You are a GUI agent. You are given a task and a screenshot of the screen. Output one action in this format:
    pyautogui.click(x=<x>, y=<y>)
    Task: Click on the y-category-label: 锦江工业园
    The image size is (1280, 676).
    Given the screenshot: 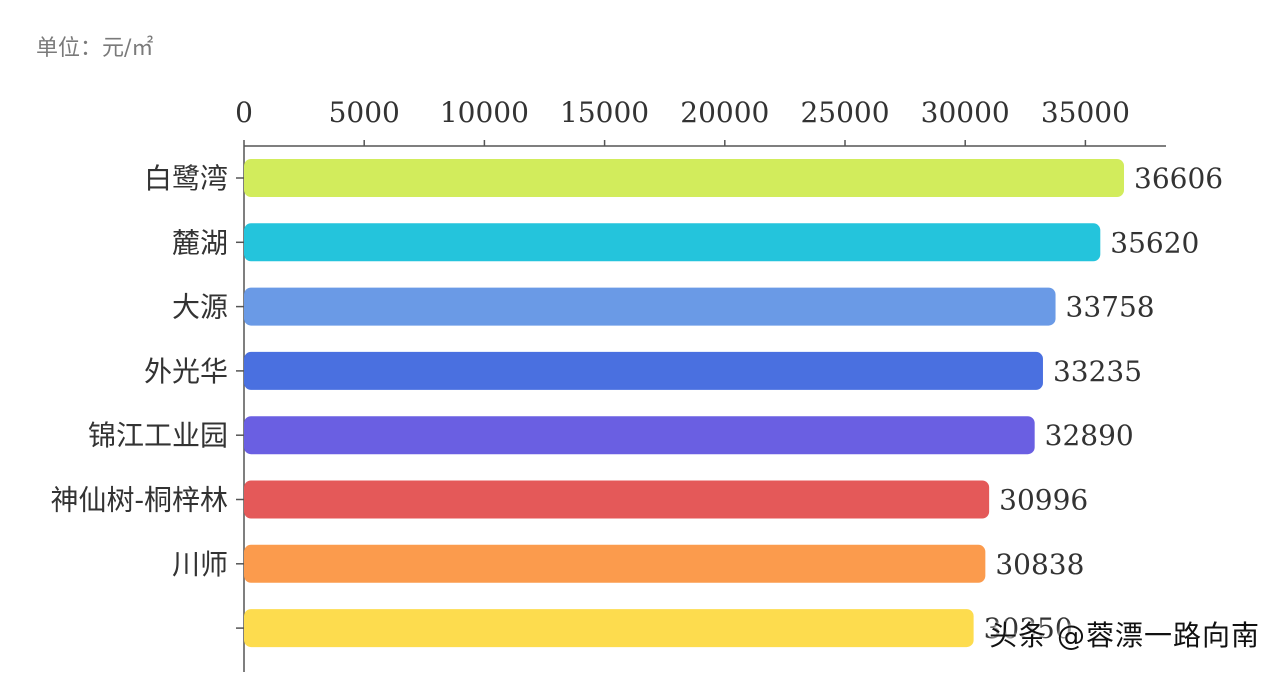 What is the action you would take?
    pyautogui.click(x=158, y=435)
    